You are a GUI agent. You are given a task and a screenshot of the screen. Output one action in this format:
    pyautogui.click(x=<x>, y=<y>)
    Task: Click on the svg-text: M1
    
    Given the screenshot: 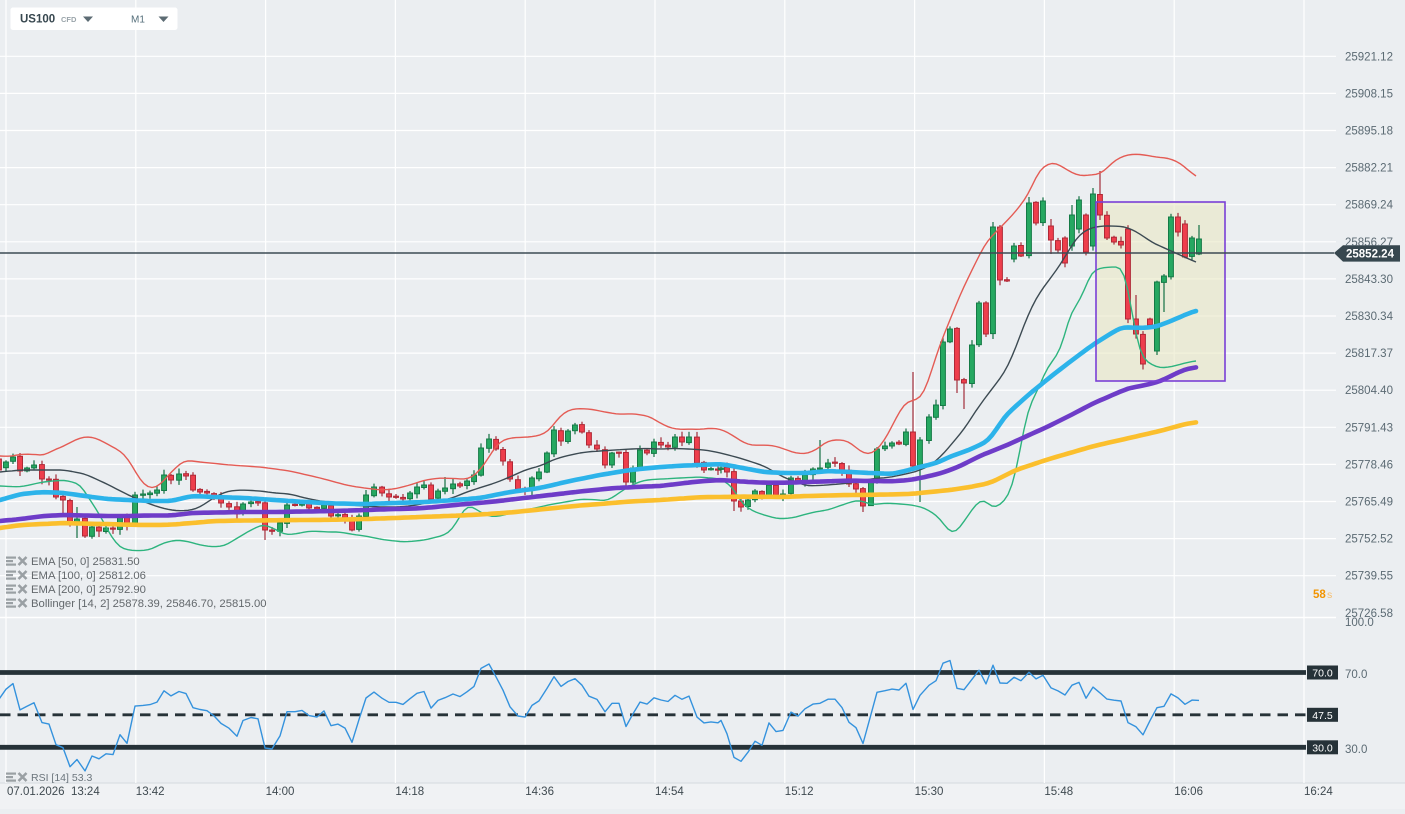 What is the action you would take?
    pyautogui.click(x=138, y=20)
    